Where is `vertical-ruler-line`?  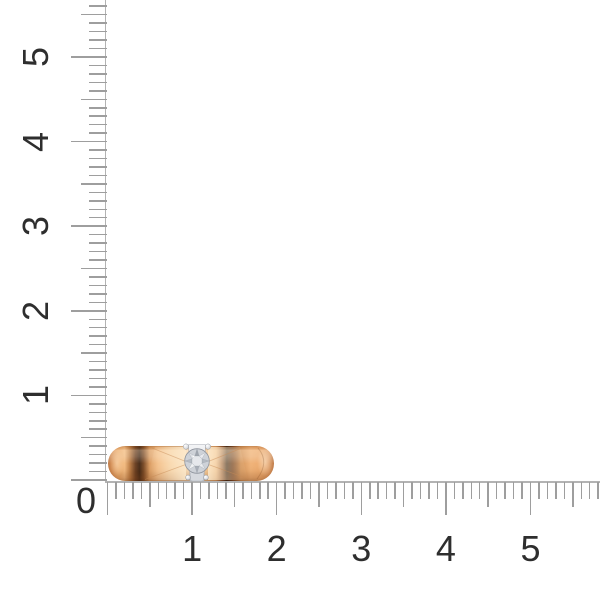 vertical-ruler-line is located at coordinates (106, 241).